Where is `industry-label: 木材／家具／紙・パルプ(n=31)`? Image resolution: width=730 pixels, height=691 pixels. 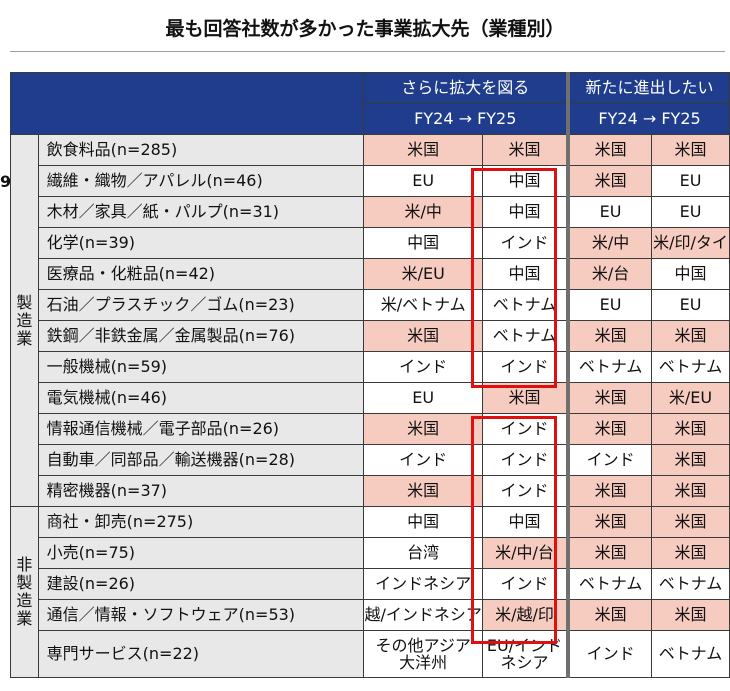 industry-label: 木材／家具／紙・パルプ(n=31) is located at coordinates (201, 212).